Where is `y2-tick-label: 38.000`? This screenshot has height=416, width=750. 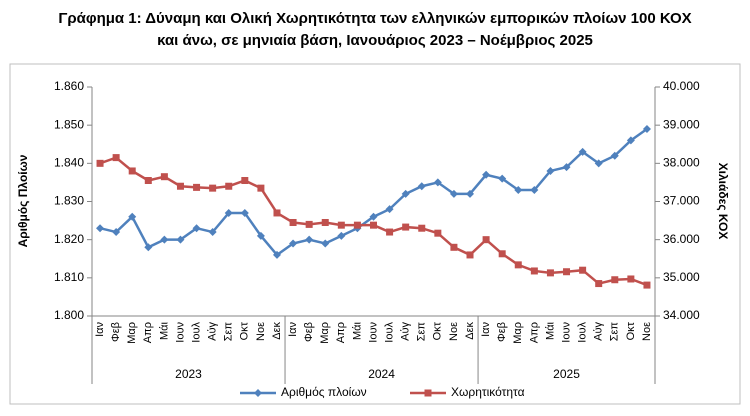 y2-tick-label: 38.000 is located at coordinates (681, 163).